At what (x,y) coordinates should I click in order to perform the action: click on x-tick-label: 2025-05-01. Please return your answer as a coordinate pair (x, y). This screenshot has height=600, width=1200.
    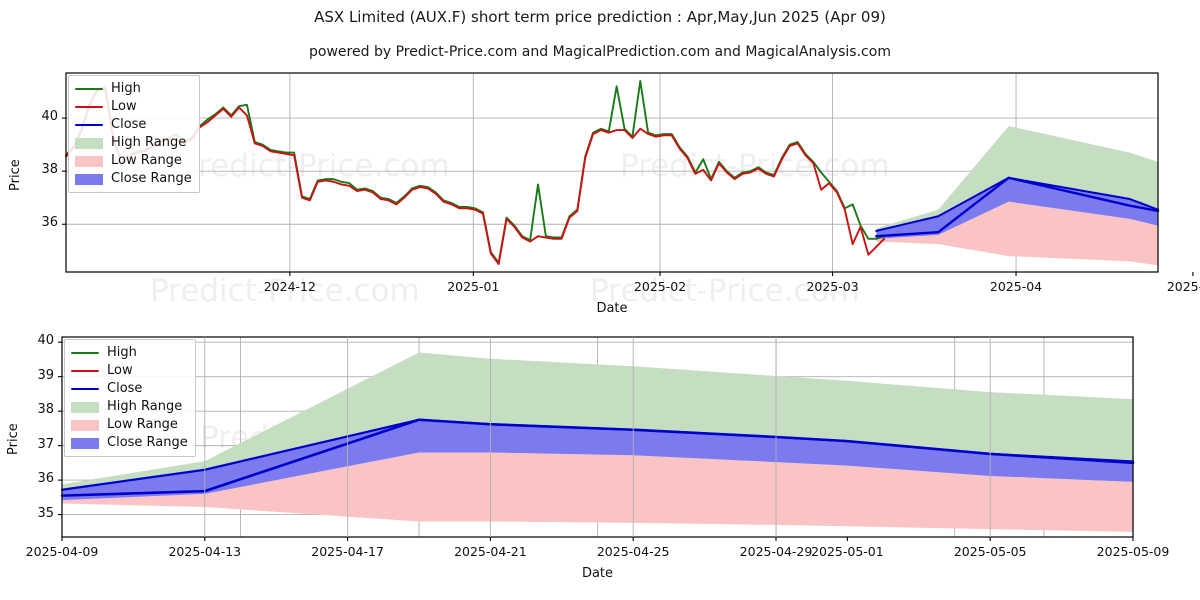
    Looking at the image, I should click on (847, 551).